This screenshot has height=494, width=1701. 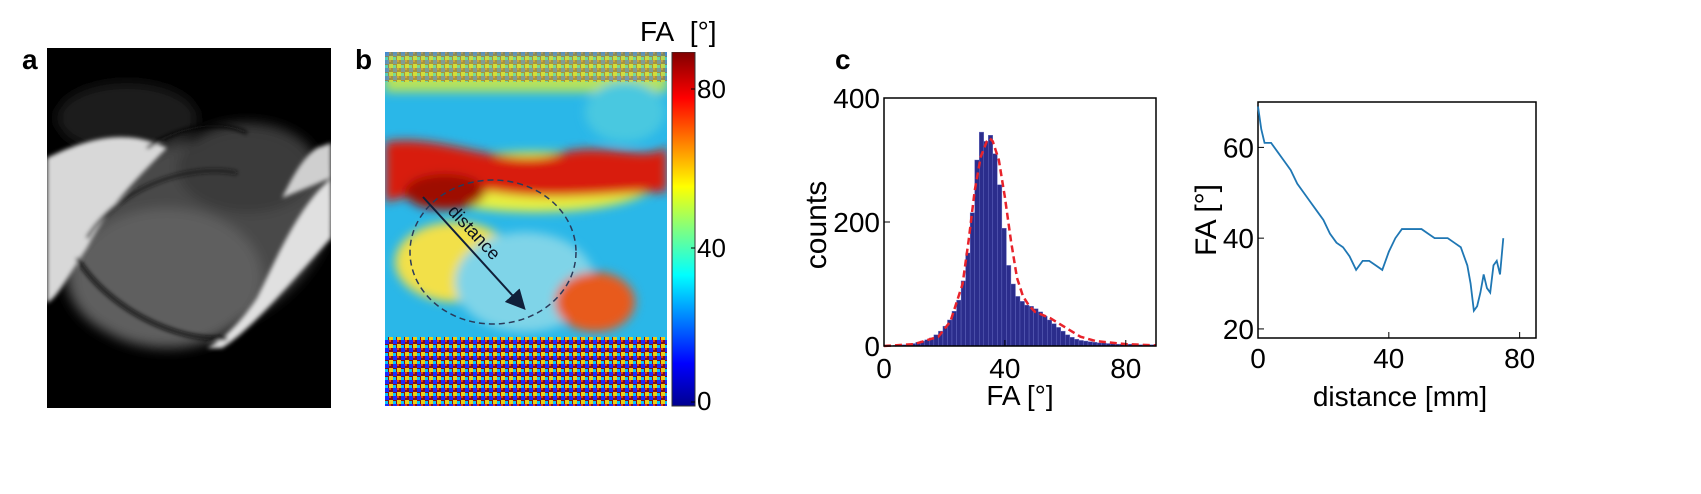 What do you see at coordinates (1381, 210) in the screenshot?
I see `fa-profile-line` at bounding box center [1381, 210].